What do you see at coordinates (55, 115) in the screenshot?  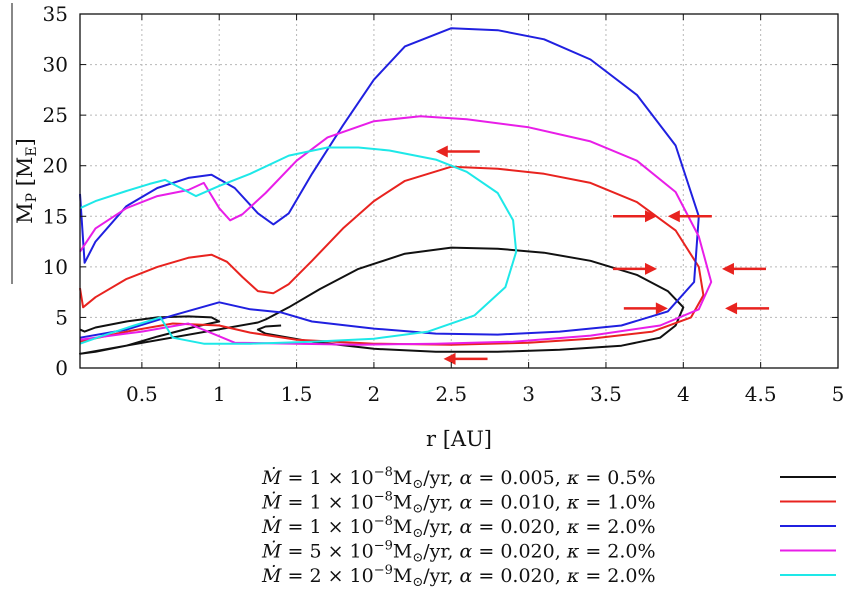 I see `y-tick-label: 25` at bounding box center [55, 115].